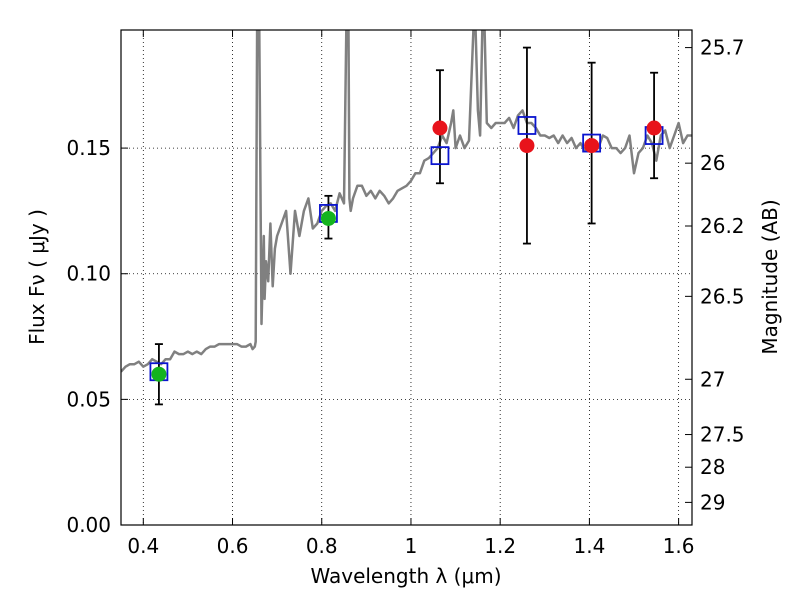 This screenshot has width=800, height=600. I want to click on y2-tick-label: 26, so click(712, 163).